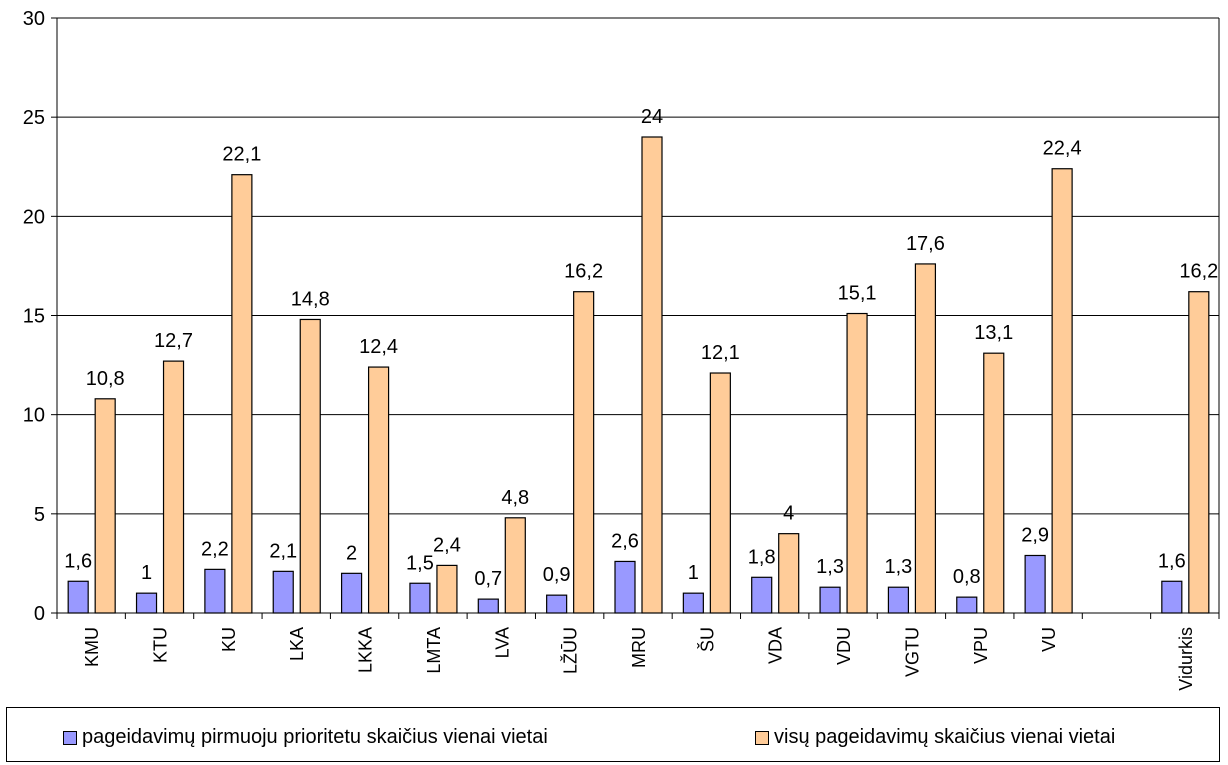 This screenshot has width=1228, height=765. I want to click on data-label-s1-8: 2,6, so click(625, 541).